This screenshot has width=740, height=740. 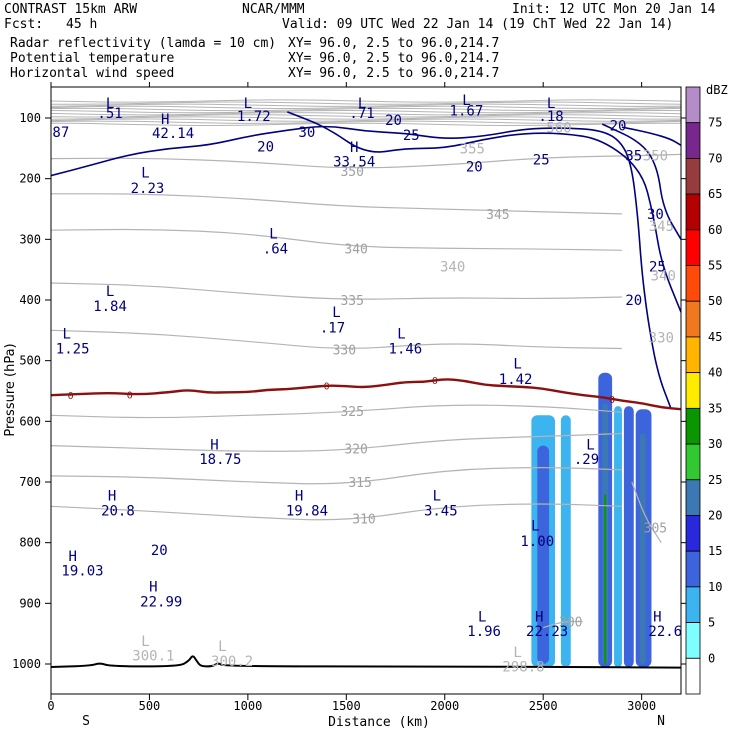 What do you see at coordinates (112, 496) in the screenshot?
I see `annotation-33: H` at bounding box center [112, 496].